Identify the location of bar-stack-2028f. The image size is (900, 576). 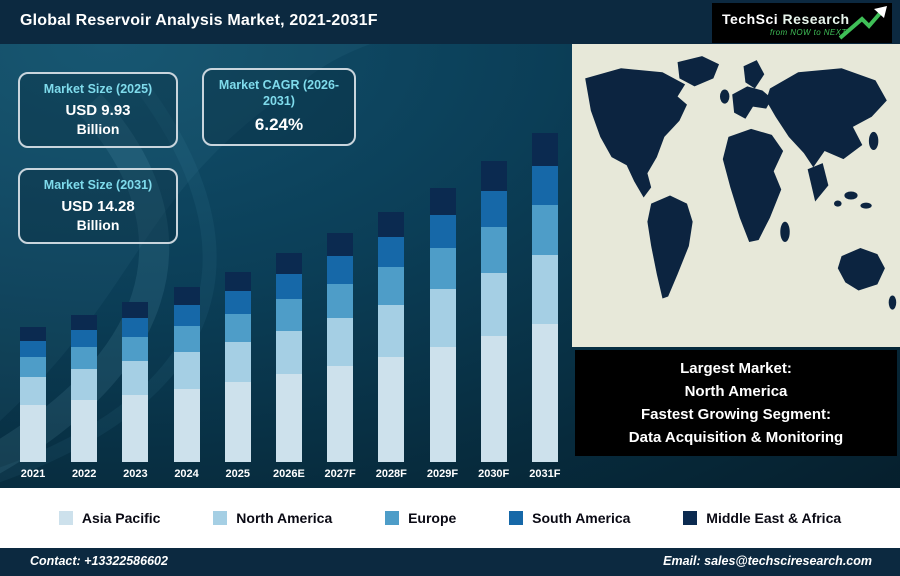
(391, 337).